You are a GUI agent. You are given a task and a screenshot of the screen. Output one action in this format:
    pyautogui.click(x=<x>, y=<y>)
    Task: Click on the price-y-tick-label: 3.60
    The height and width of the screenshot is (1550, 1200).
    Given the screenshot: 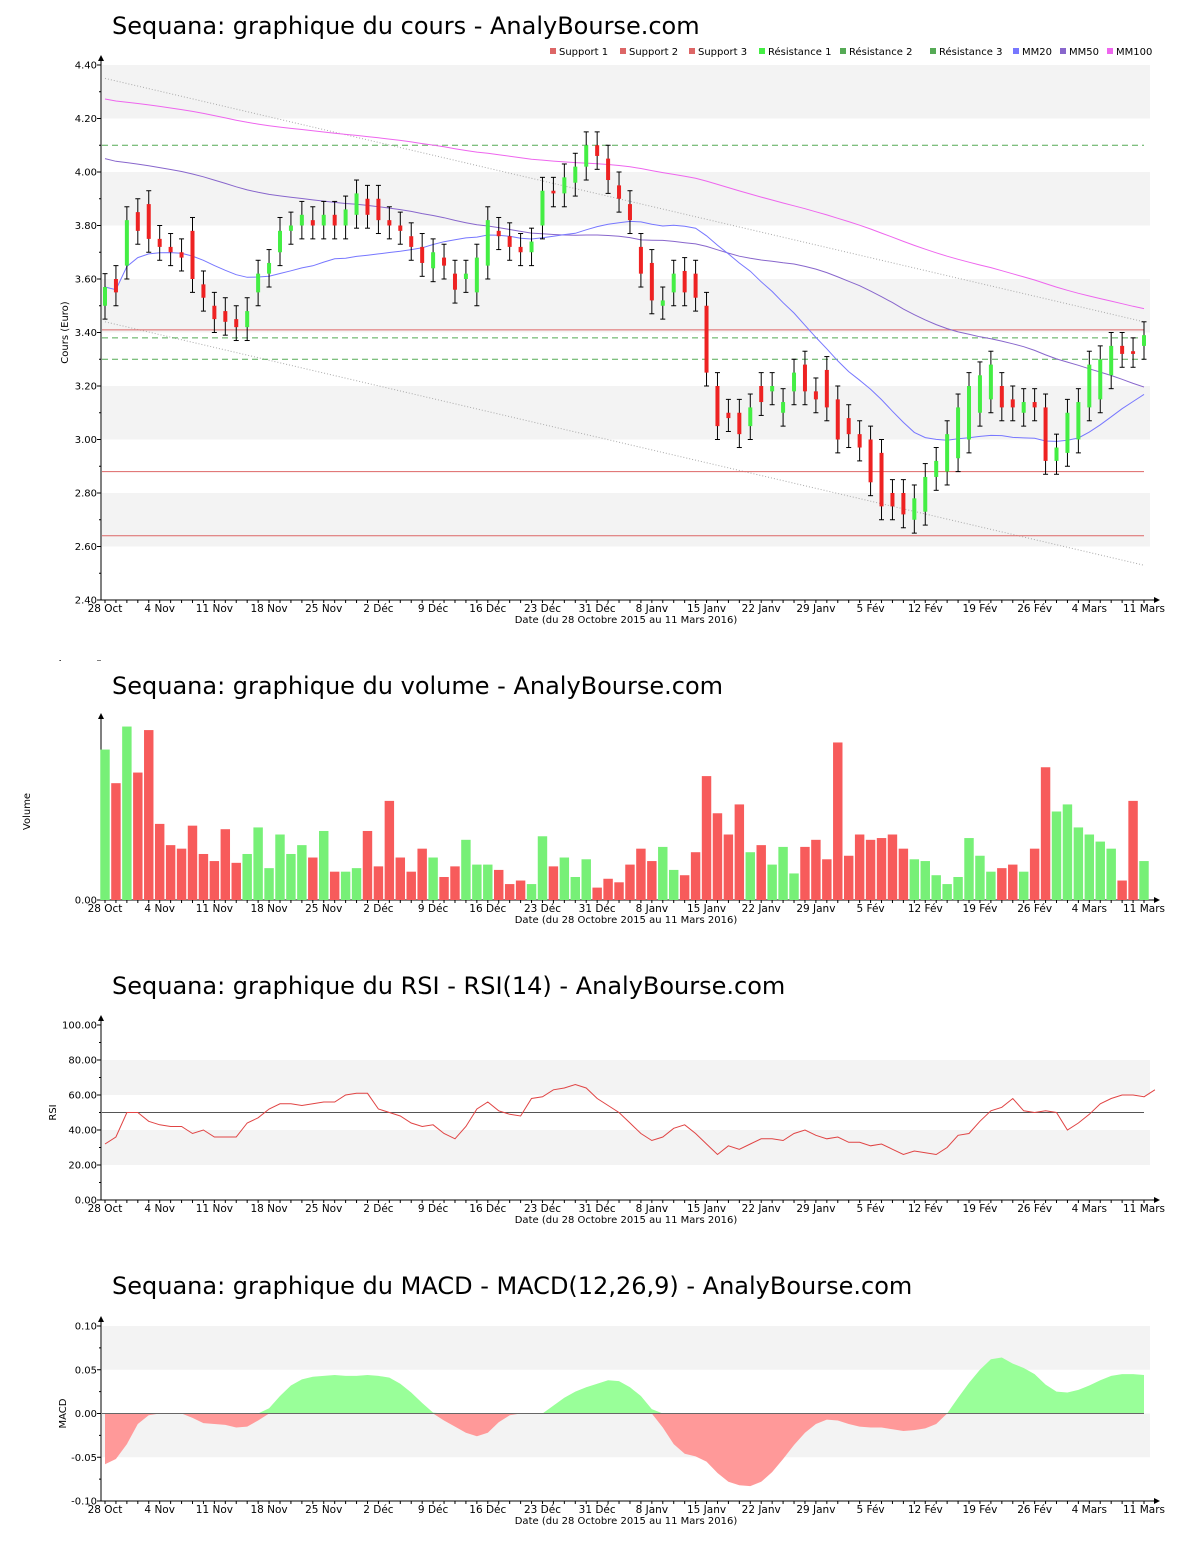 What is the action you would take?
    pyautogui.click(x=86, y=280)
    